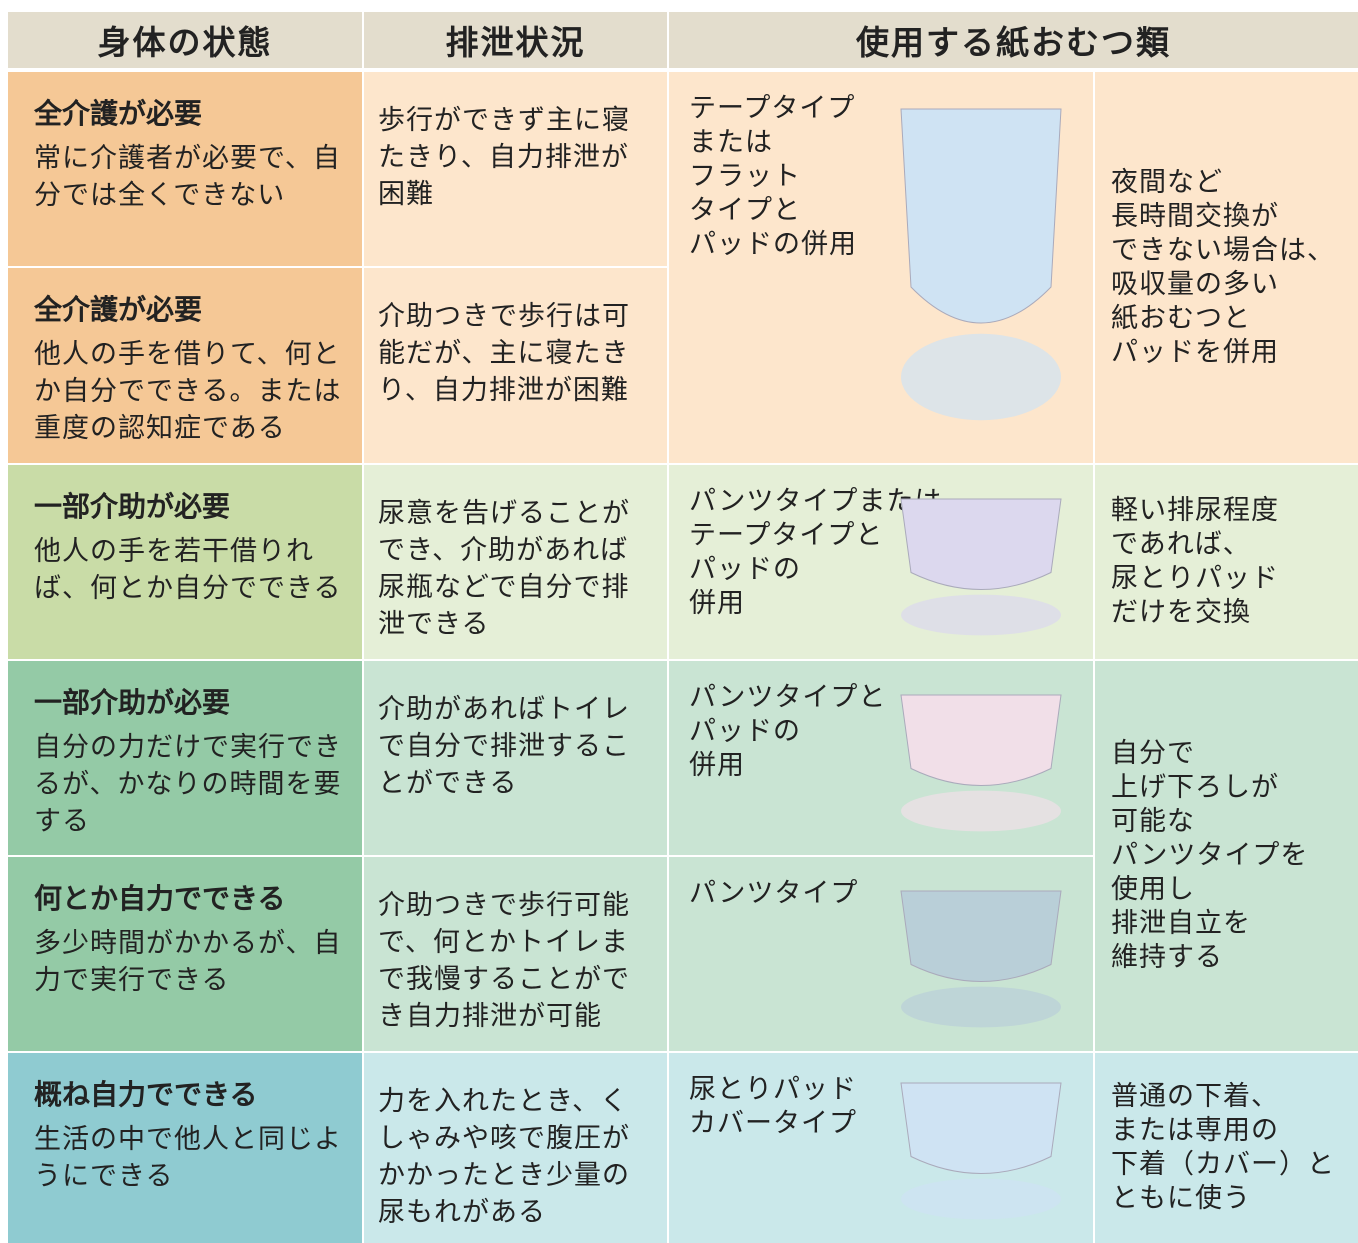 This screenshot has width=1358, height=1243. I want to click on text-line: テープタイプ, so click(772, 108).